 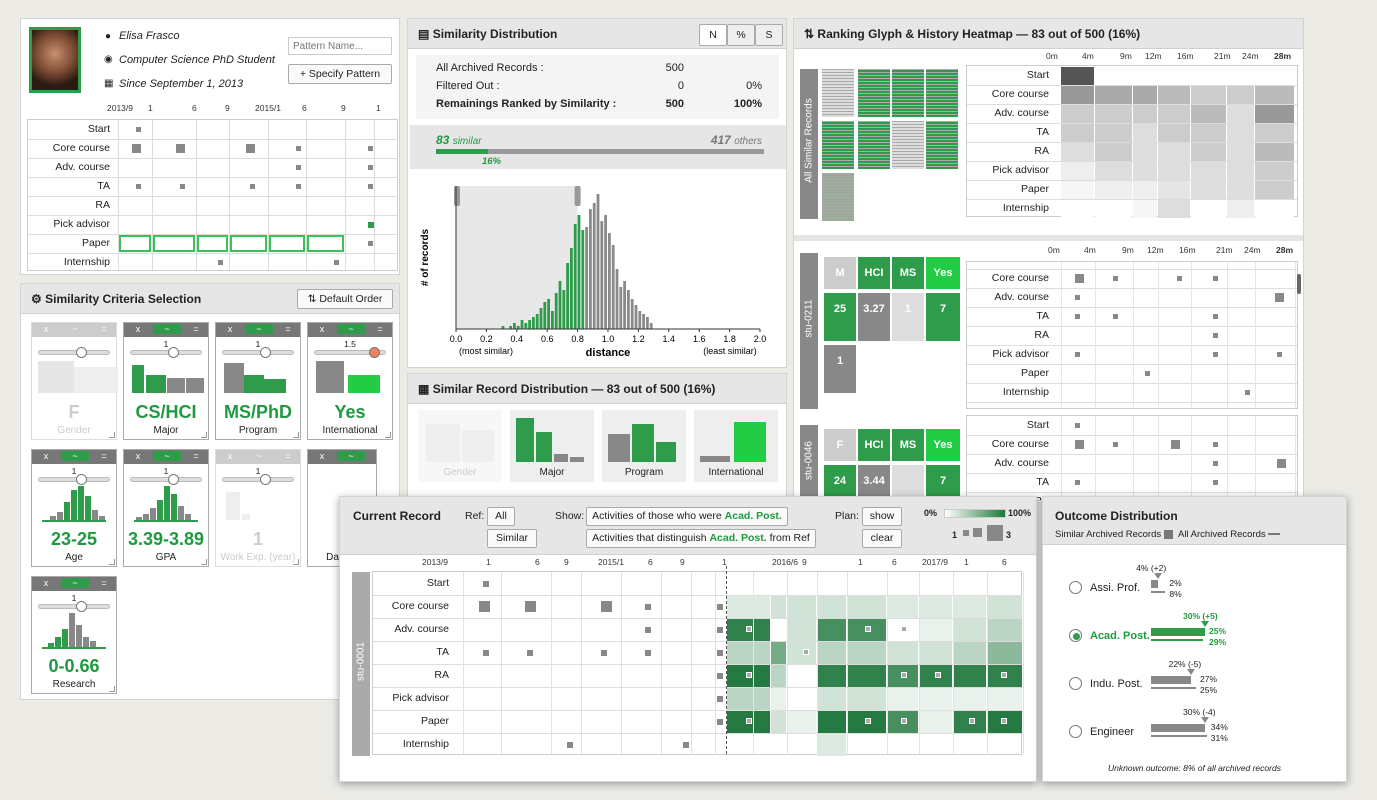 I want to click on criteria-card-program: x ~ = 1 MS/PhD Program, so click(x=258, y=381).